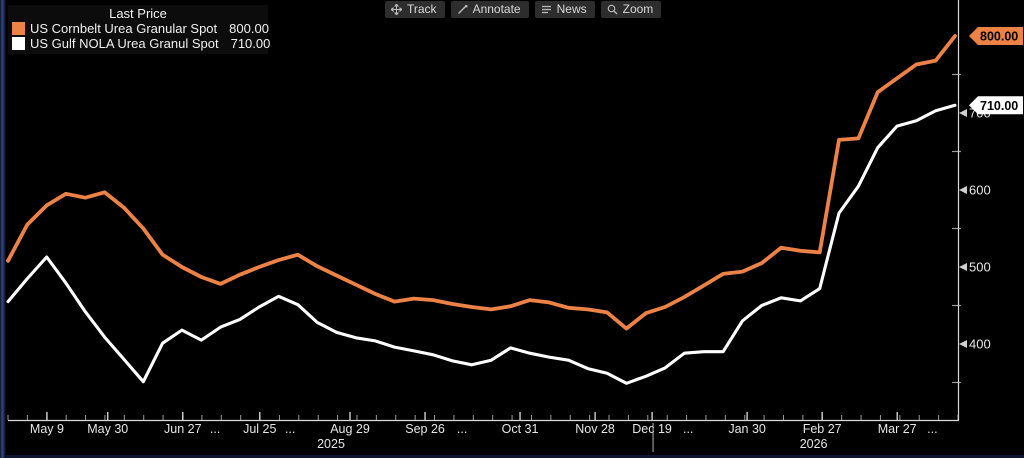 The height and width of the screenshot is (458, 1024). Describe the element at coordinates (999, 37) in the screenshot. I see `last-price-badge-value: 800.00` at that location.